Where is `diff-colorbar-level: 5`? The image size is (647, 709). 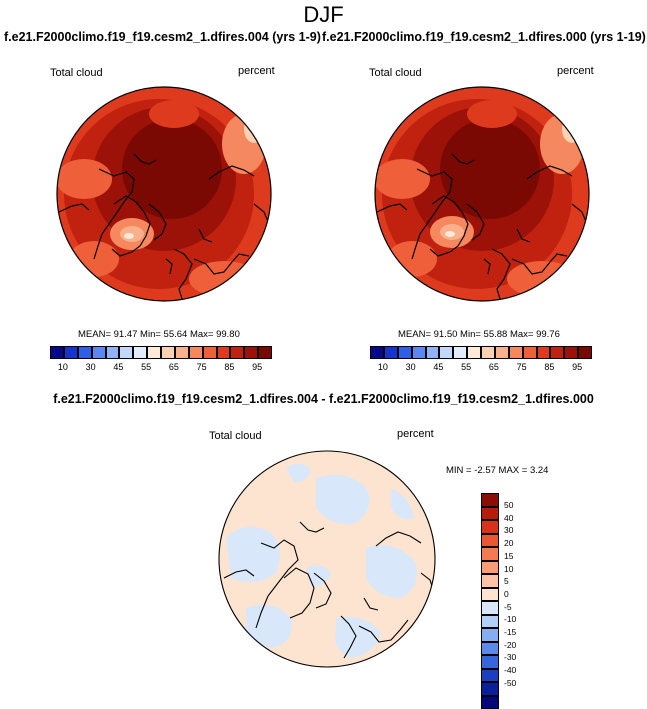
diff-colorbar-level: 5 is located at coordinates (510, 581).